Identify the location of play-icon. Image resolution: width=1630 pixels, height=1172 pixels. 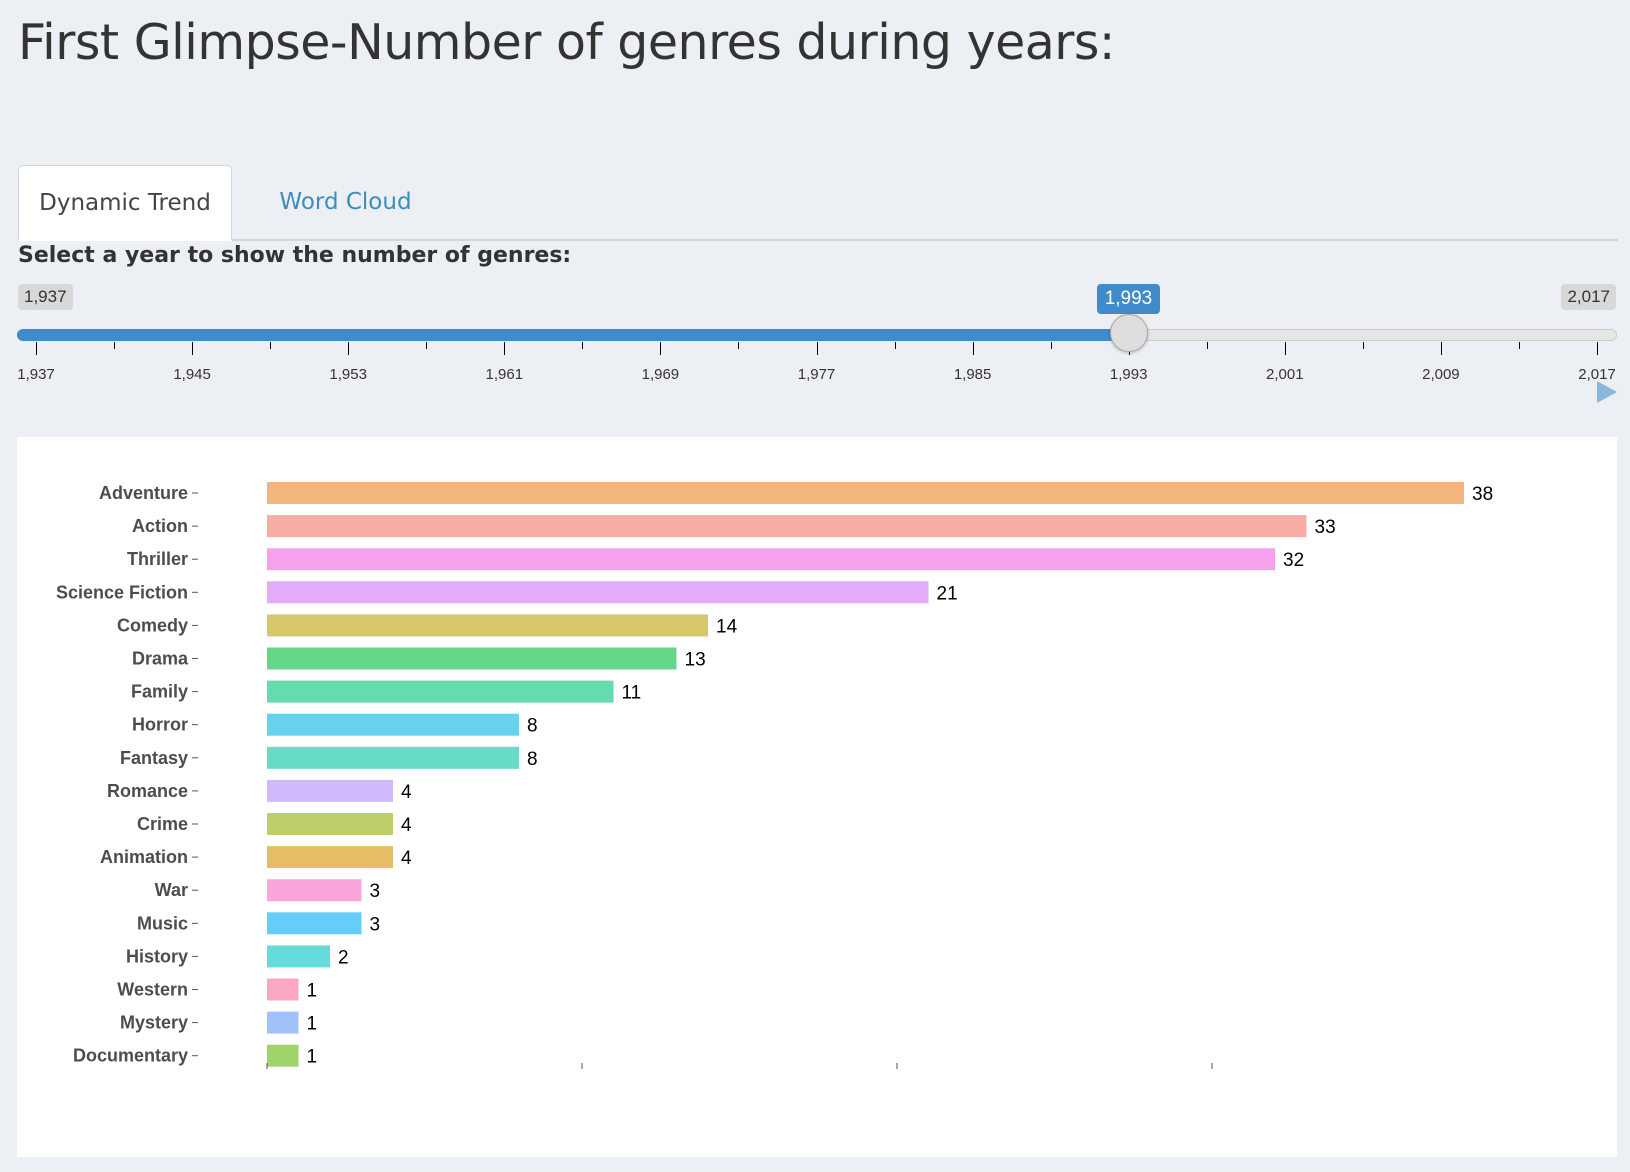
(1607, 392).